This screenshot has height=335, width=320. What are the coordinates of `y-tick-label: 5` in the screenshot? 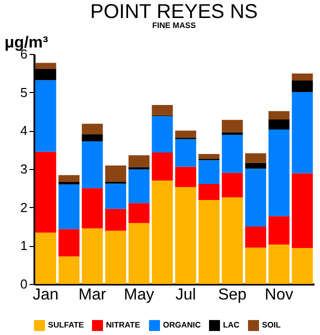 It's located at (24, 92).